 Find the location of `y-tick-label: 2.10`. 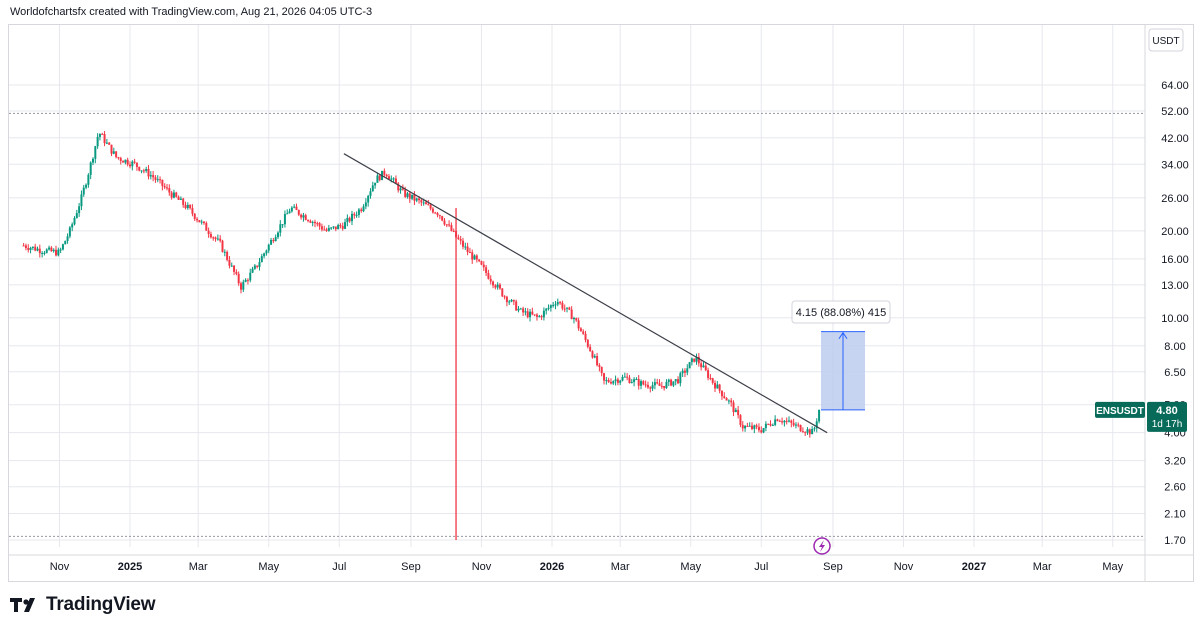

y-tick-label: 2.10 is located at coordinates (1174, 514).